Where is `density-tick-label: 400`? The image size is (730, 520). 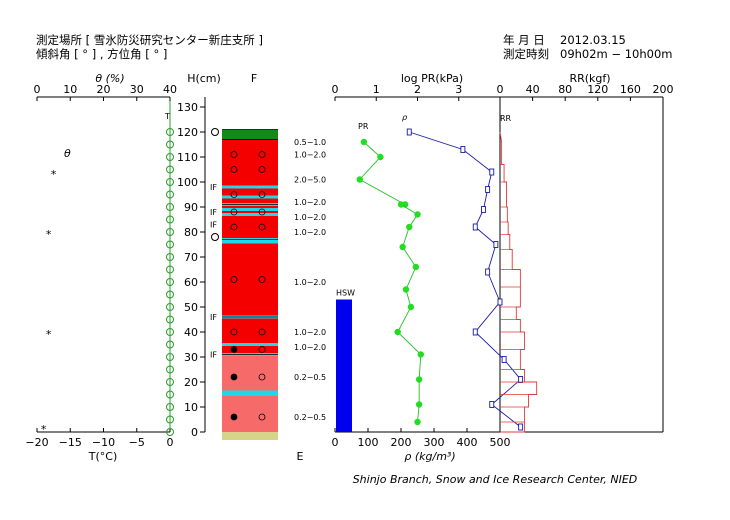
density-tick-label: 400 is located at coordinates (467, 442).